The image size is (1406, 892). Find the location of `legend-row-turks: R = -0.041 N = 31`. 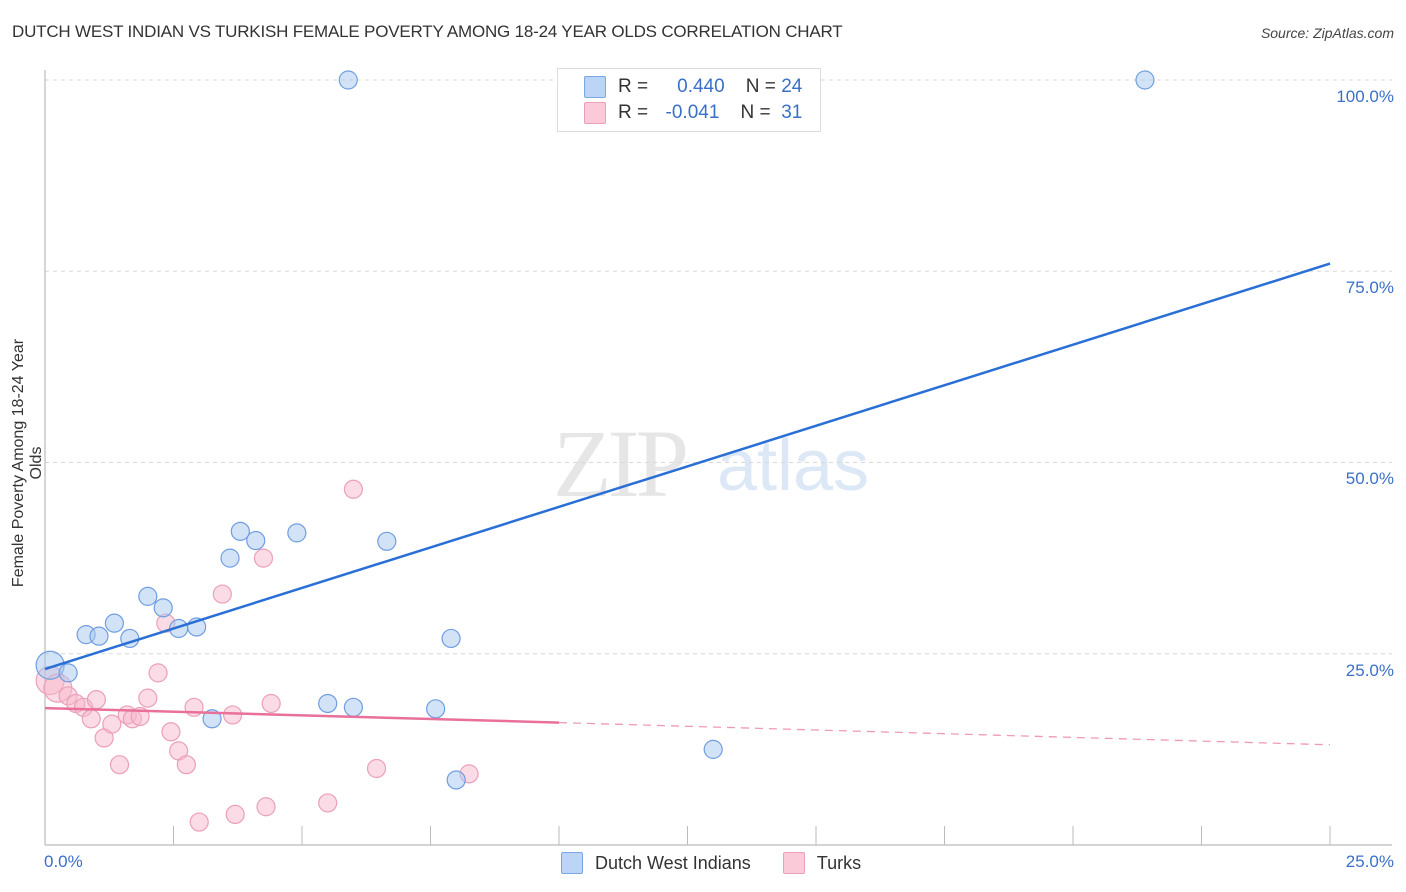

legend-row-turks: R = -0.041 N = 31 is located at coordinates (693, 113).